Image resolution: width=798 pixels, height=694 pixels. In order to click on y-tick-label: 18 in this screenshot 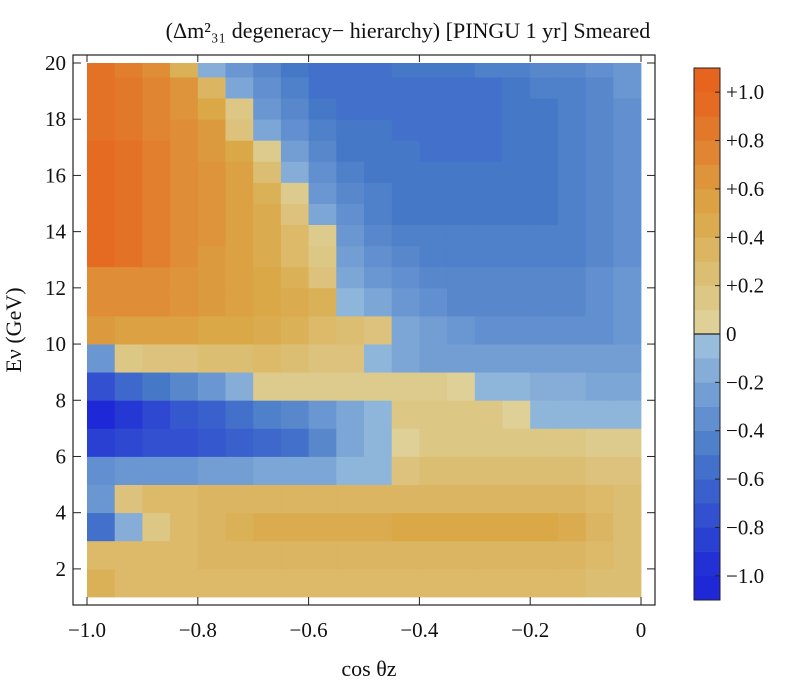, I will do `click(55, 119)`.